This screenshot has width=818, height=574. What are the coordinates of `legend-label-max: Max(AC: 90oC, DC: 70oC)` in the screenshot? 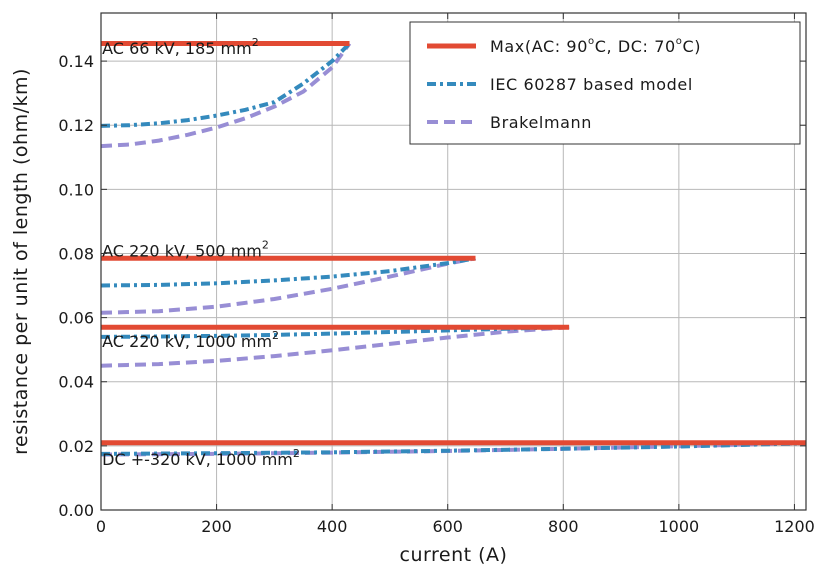 It's located at (595, 46).